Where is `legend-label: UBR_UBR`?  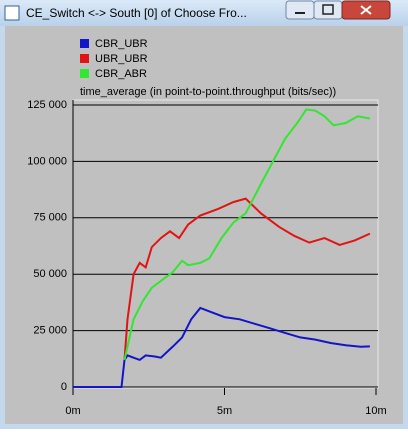
legend-label: UBR_UBR is located at coordinates (121, 59).